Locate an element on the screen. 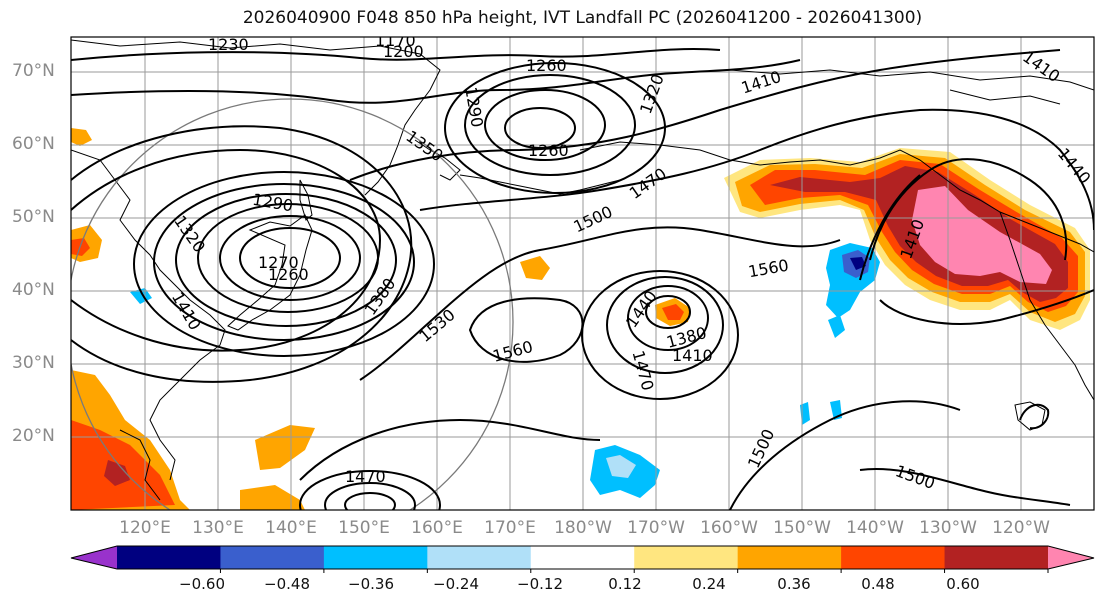 Image resolution: width=1105 pixels, height=604 pixels. coast-indochina is located at coordinates (140, 465).